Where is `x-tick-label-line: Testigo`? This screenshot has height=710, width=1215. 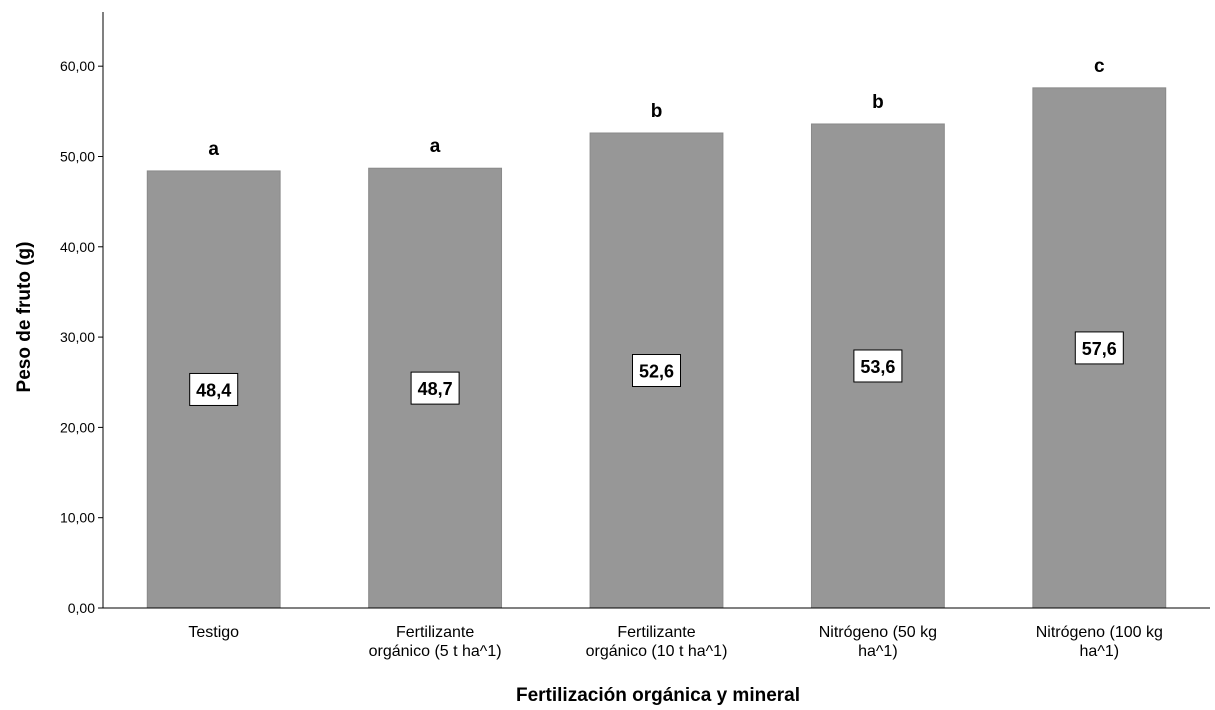
x-tick-label-line: Testigo is located at coordinates (213, 632).